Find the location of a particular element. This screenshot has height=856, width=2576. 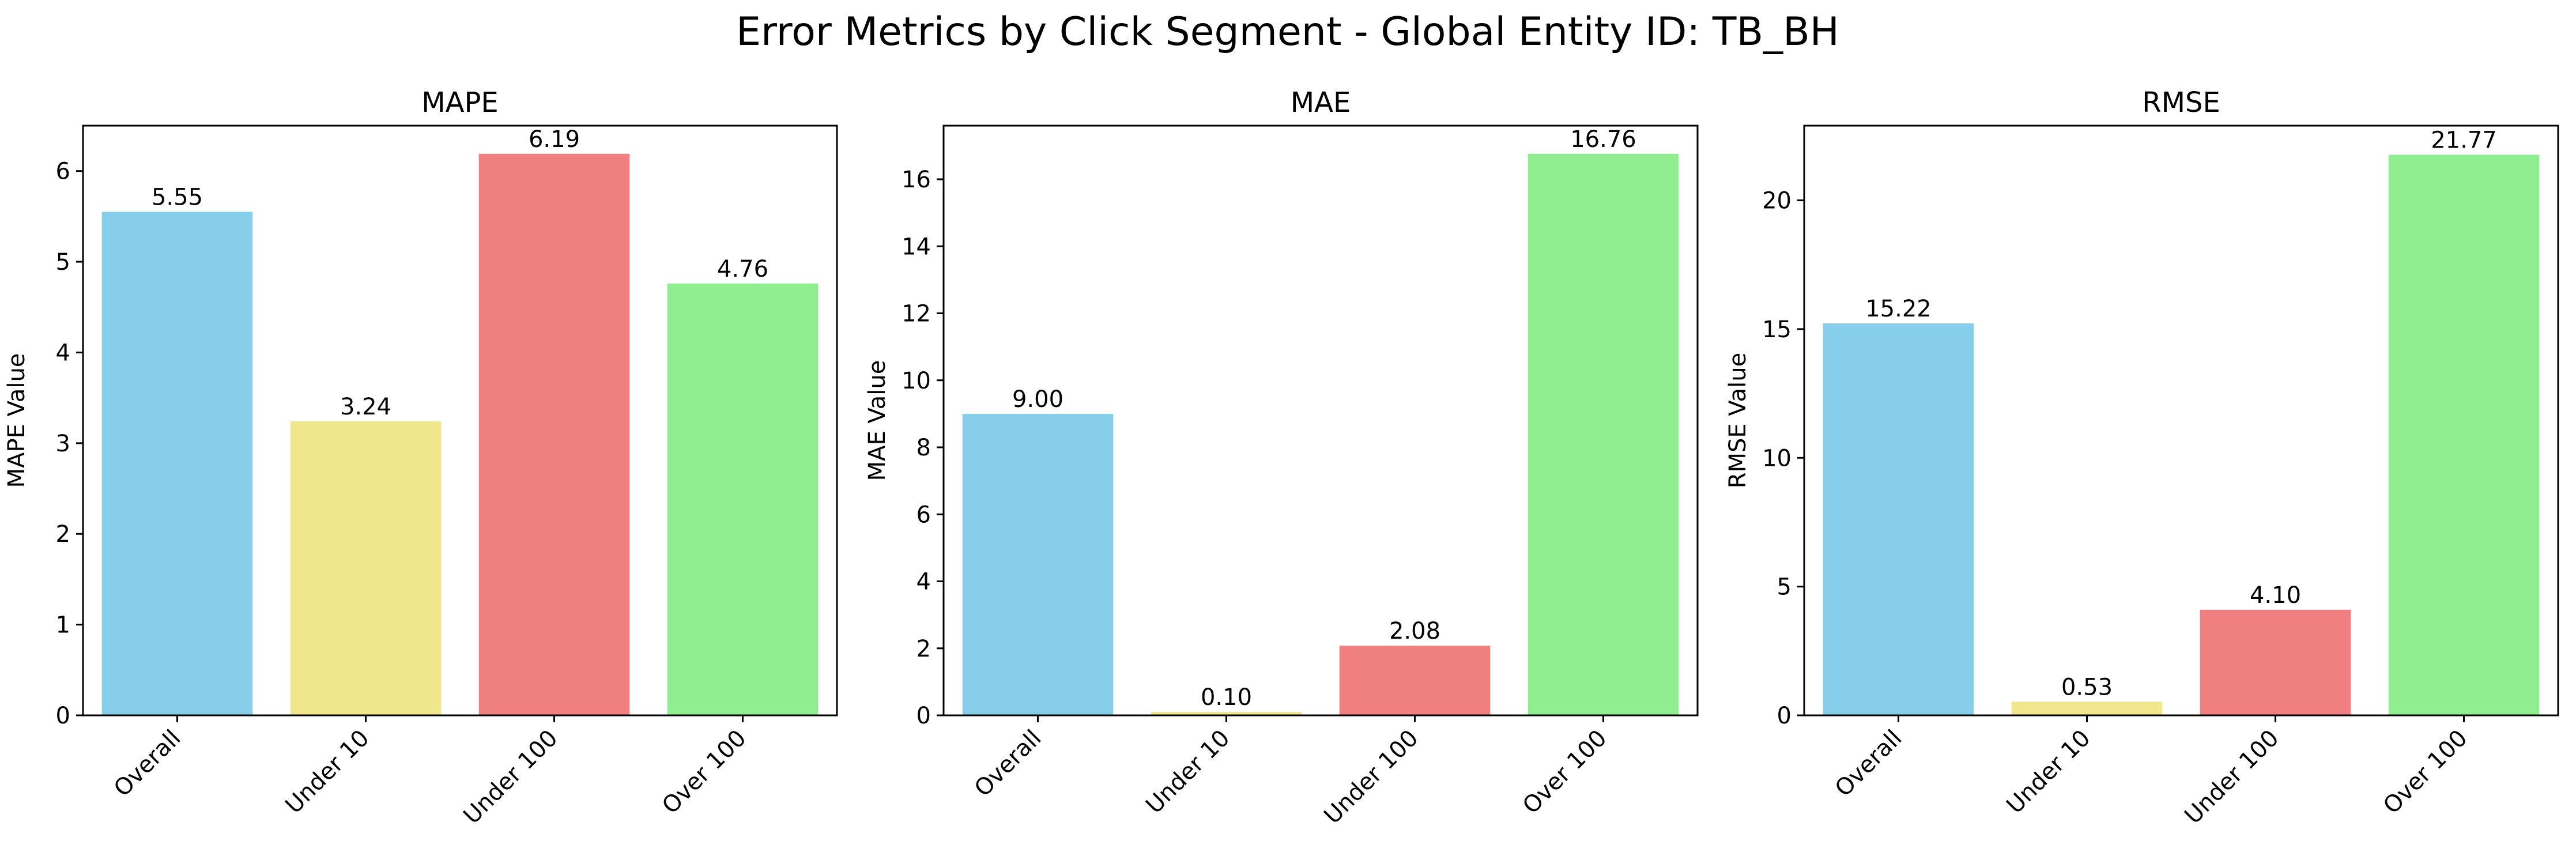

value-label: 5.55 is located at coordinates (177, 197).